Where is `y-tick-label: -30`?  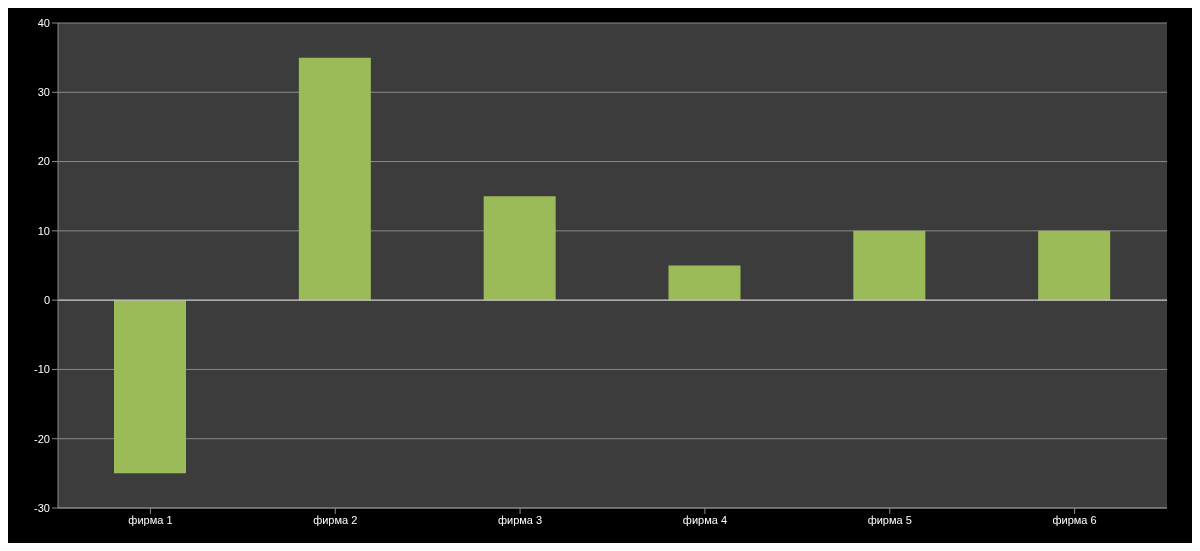 y-tick-label: -30 is located at coordinates (42, 507).